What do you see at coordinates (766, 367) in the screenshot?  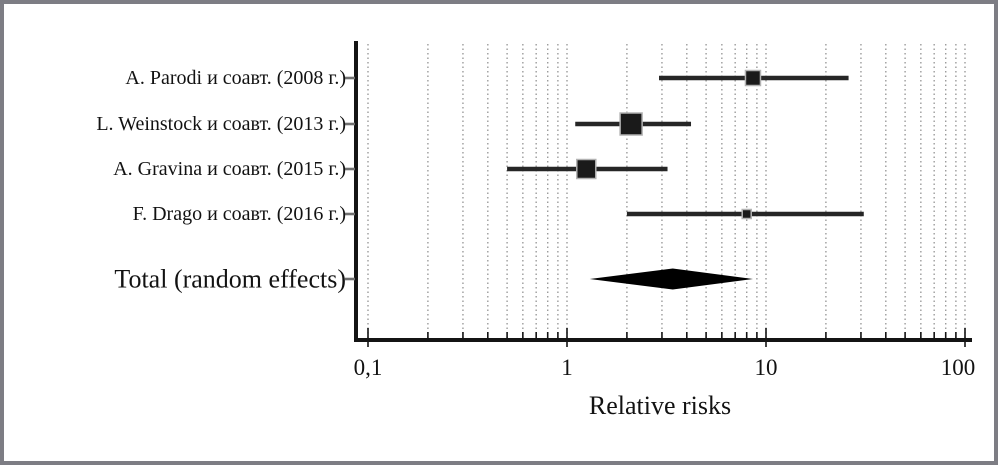 I see `x-tick-label: 10` at bounding box center [766, 367].